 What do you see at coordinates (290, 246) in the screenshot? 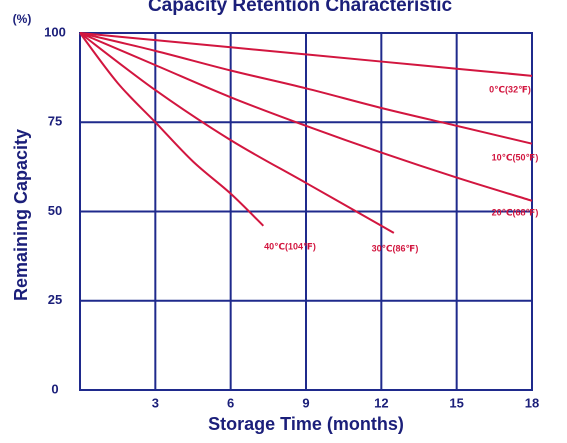
I see `series-label: 40℃(104℉)` at bounding box center [290, 246].